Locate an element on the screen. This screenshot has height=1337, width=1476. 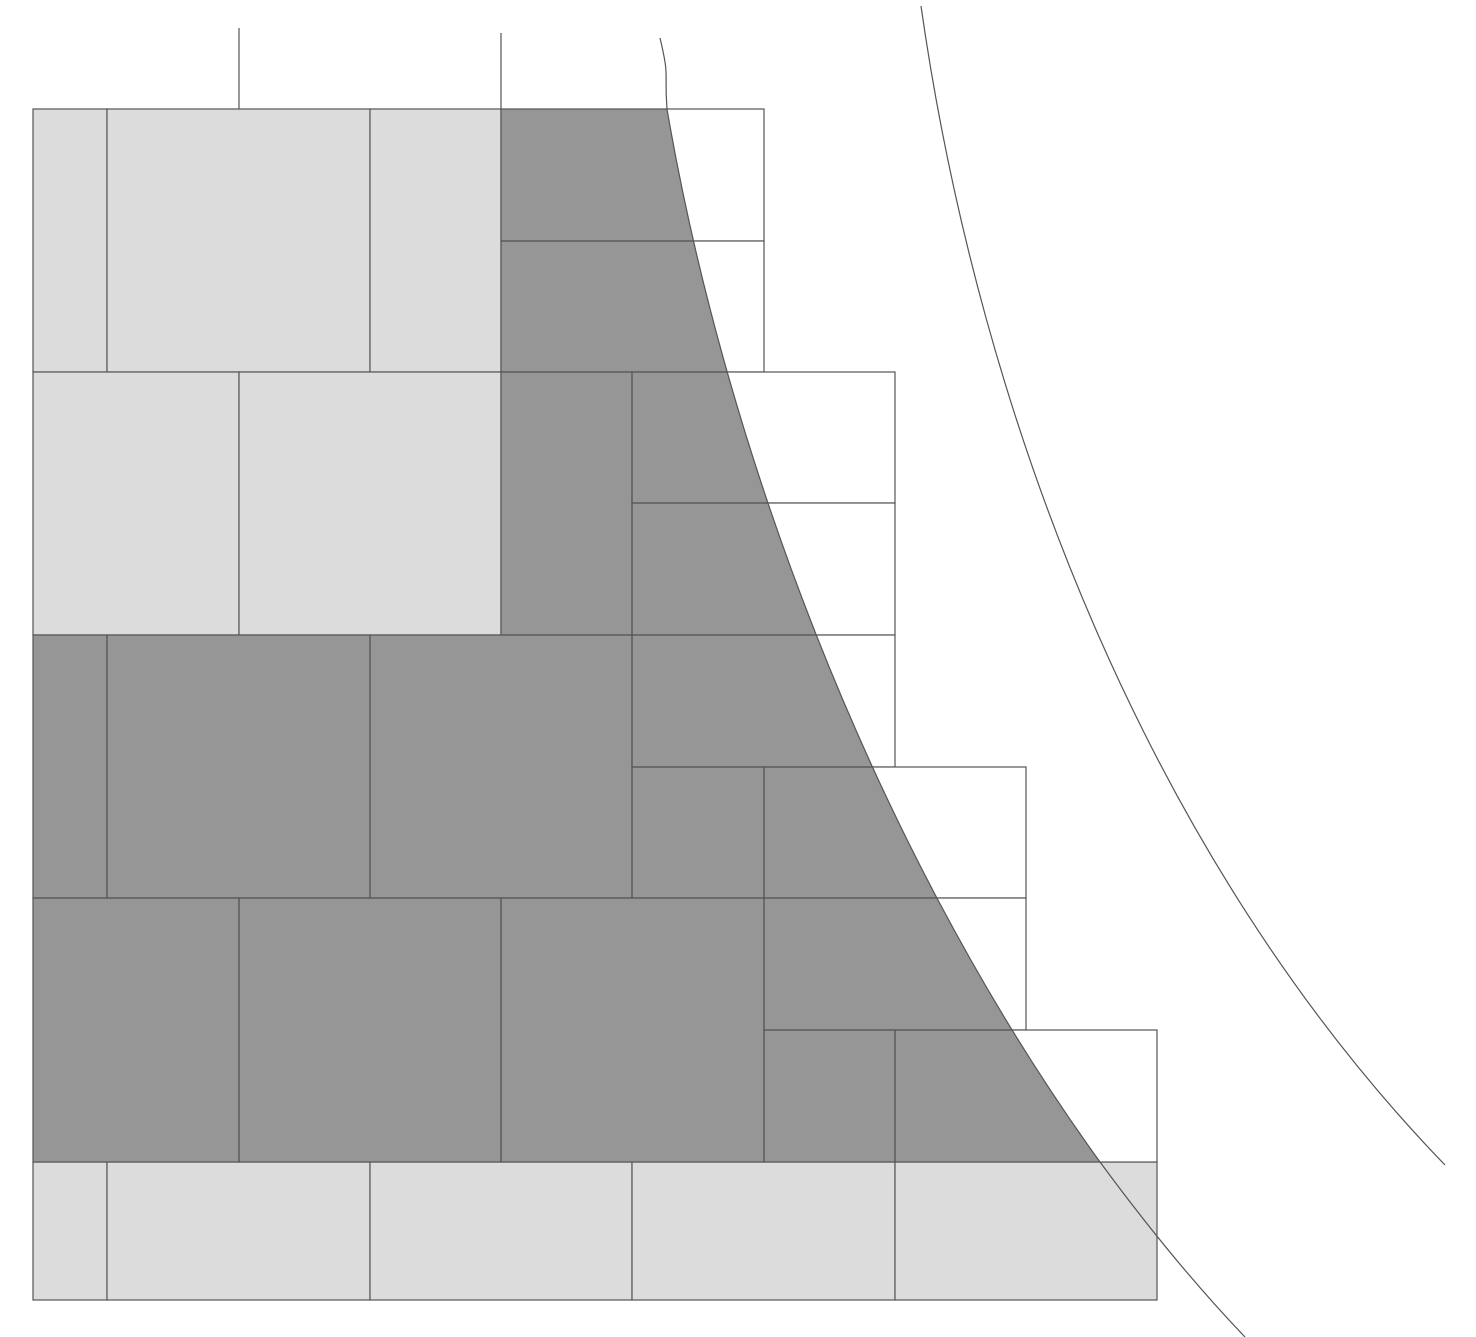
inner-arc-top is located at coordinates (663, 73).